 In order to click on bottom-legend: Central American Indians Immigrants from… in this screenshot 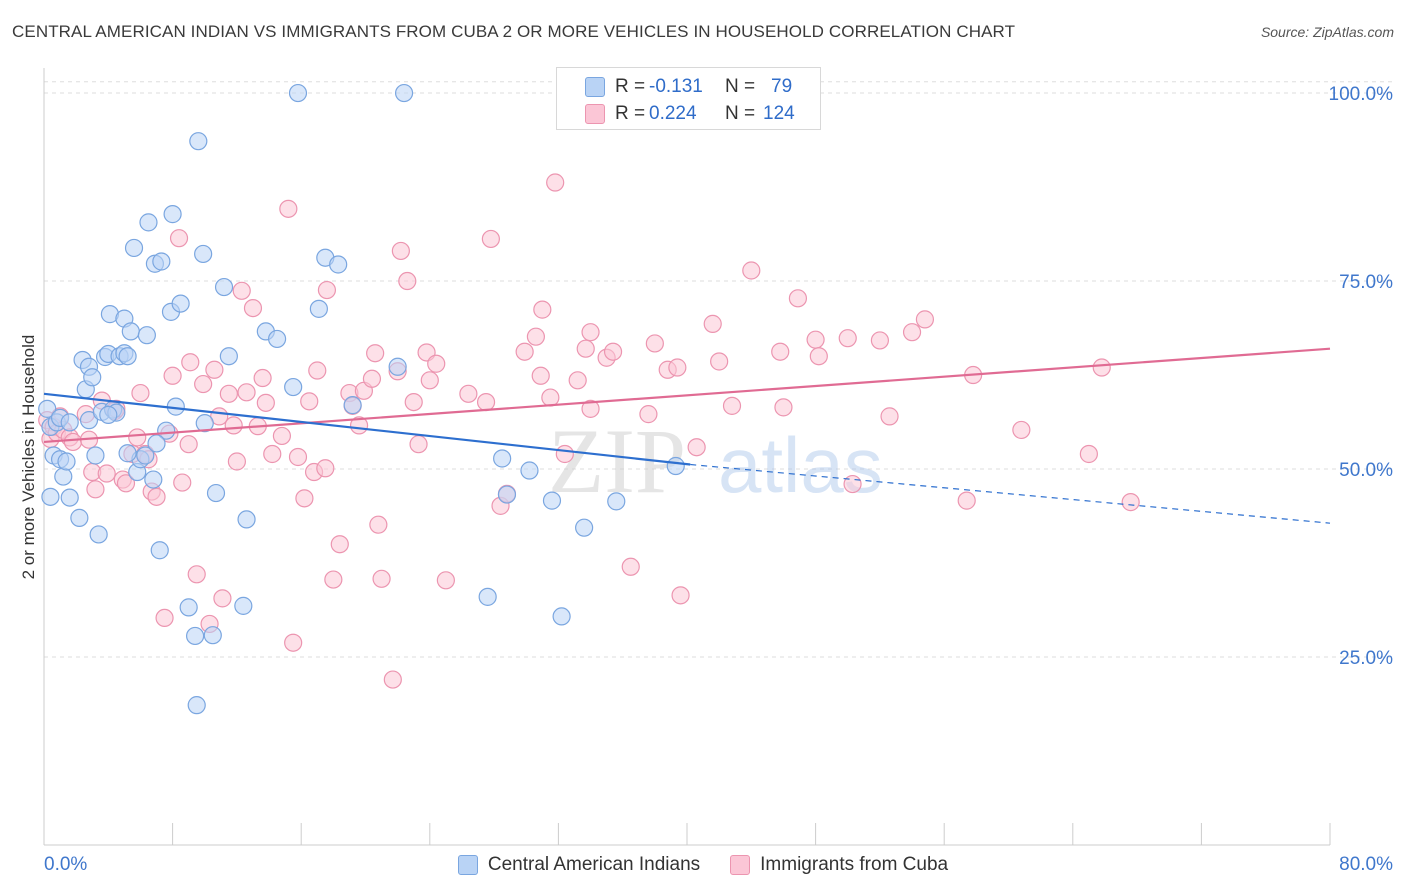, I will do `click(703, 865)`.